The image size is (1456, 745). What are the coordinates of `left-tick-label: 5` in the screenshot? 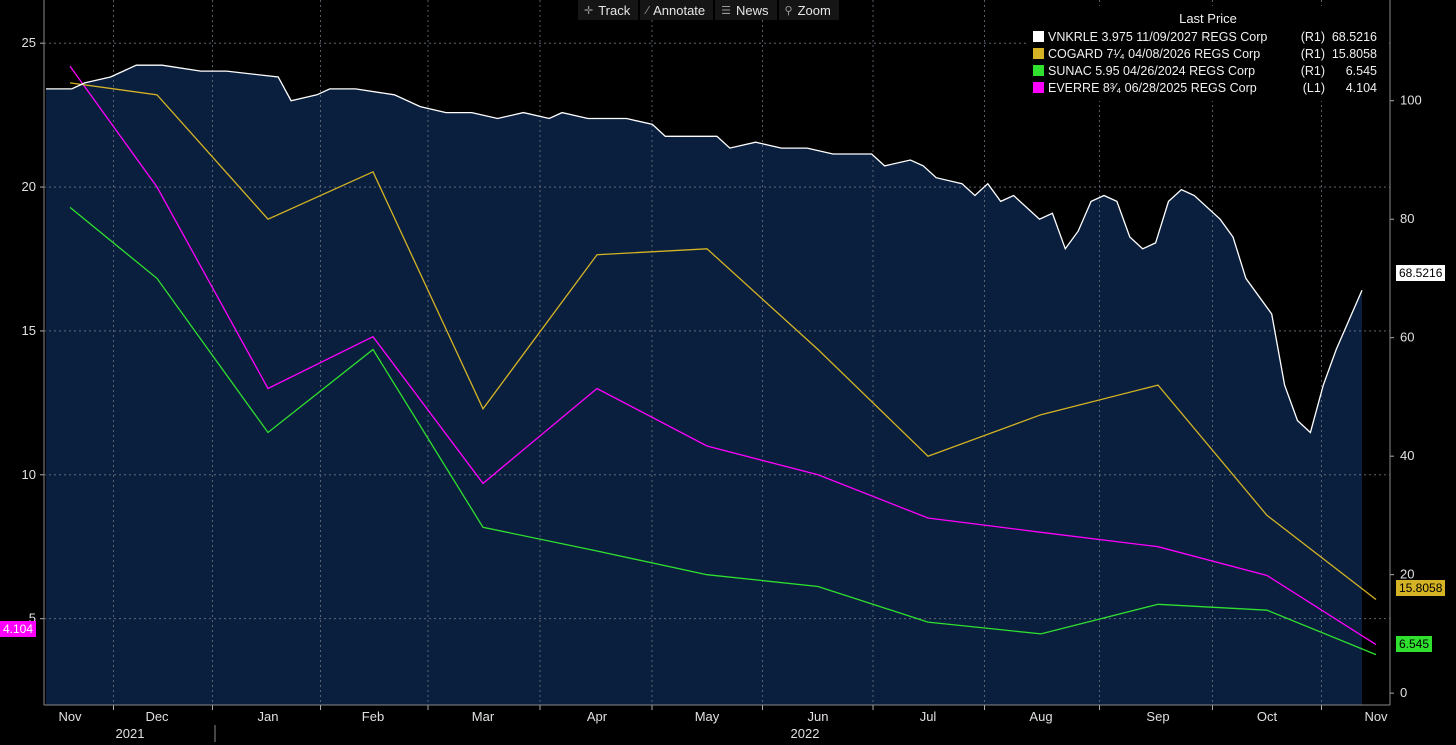 It's located at (32, 618).